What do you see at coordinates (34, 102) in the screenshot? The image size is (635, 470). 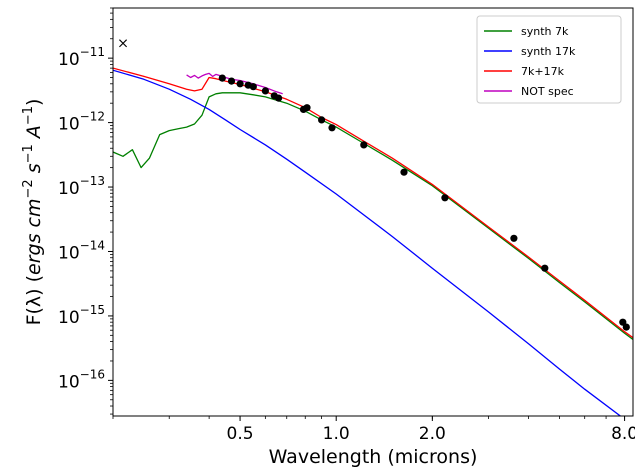 I see `y-label-suffix: )` at bounding box center [34, 102].